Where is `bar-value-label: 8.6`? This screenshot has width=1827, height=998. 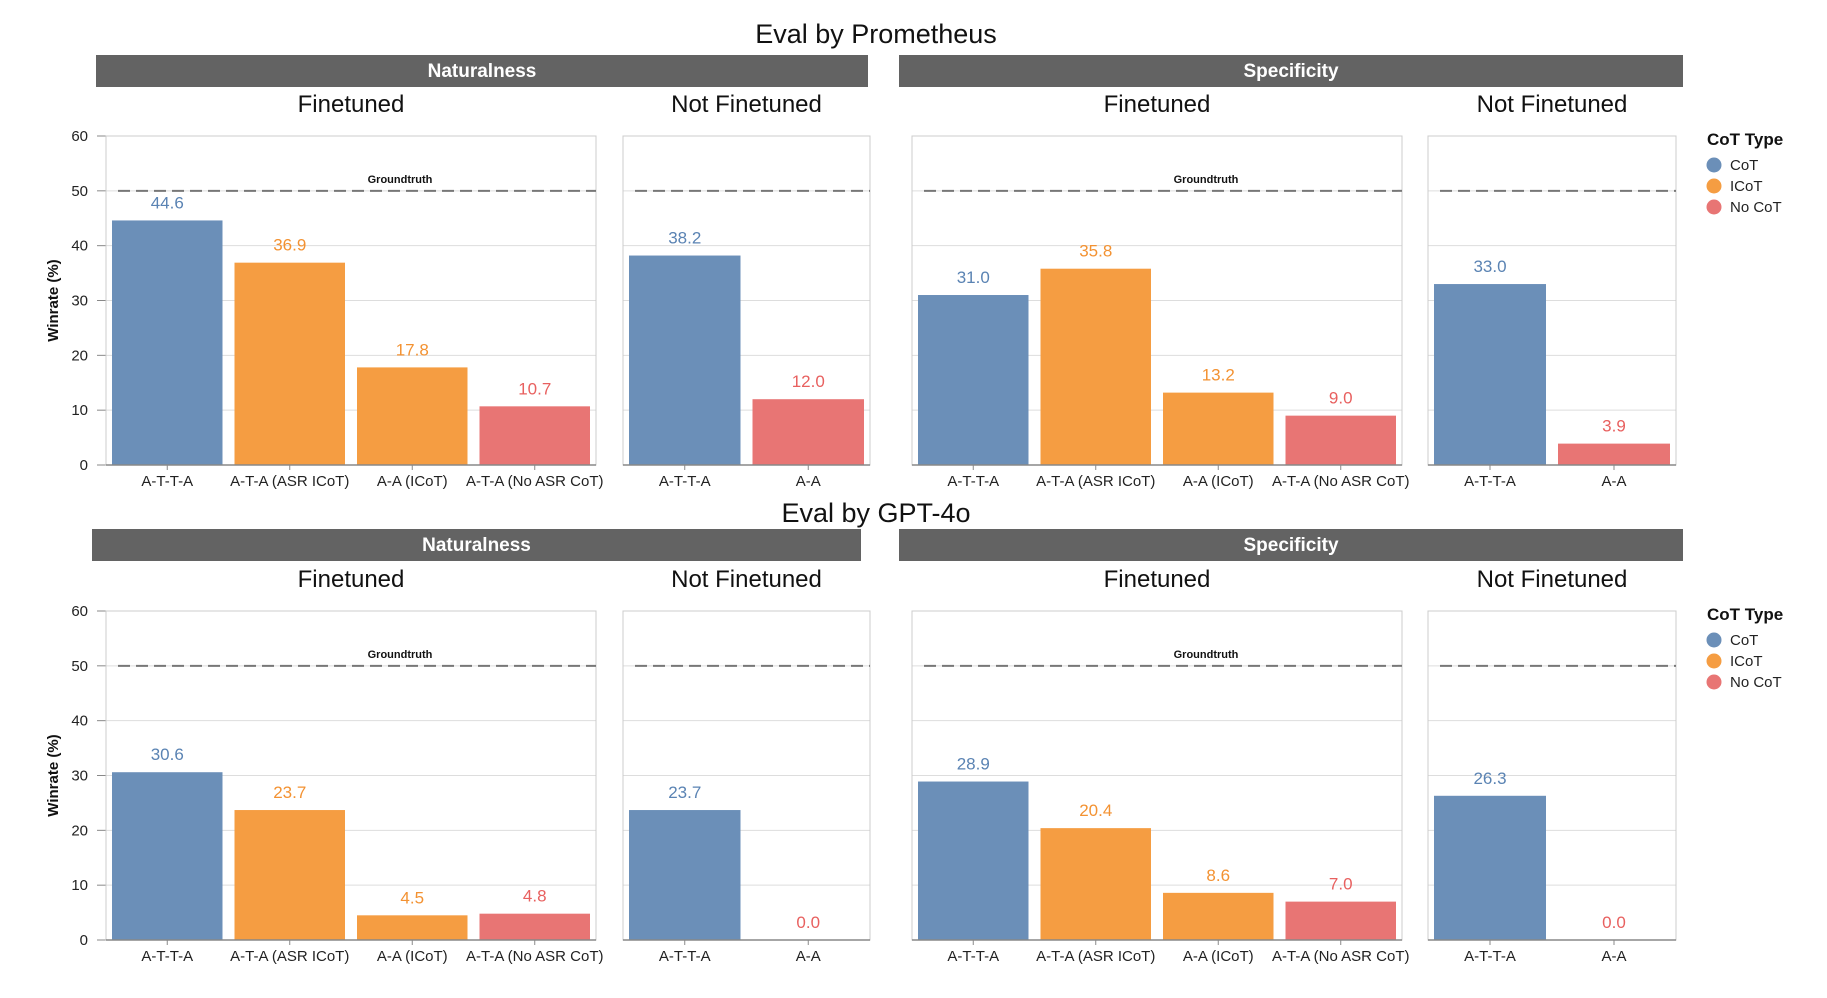
bar-value-label: 8.6 is located at coordinates (1218, 875).